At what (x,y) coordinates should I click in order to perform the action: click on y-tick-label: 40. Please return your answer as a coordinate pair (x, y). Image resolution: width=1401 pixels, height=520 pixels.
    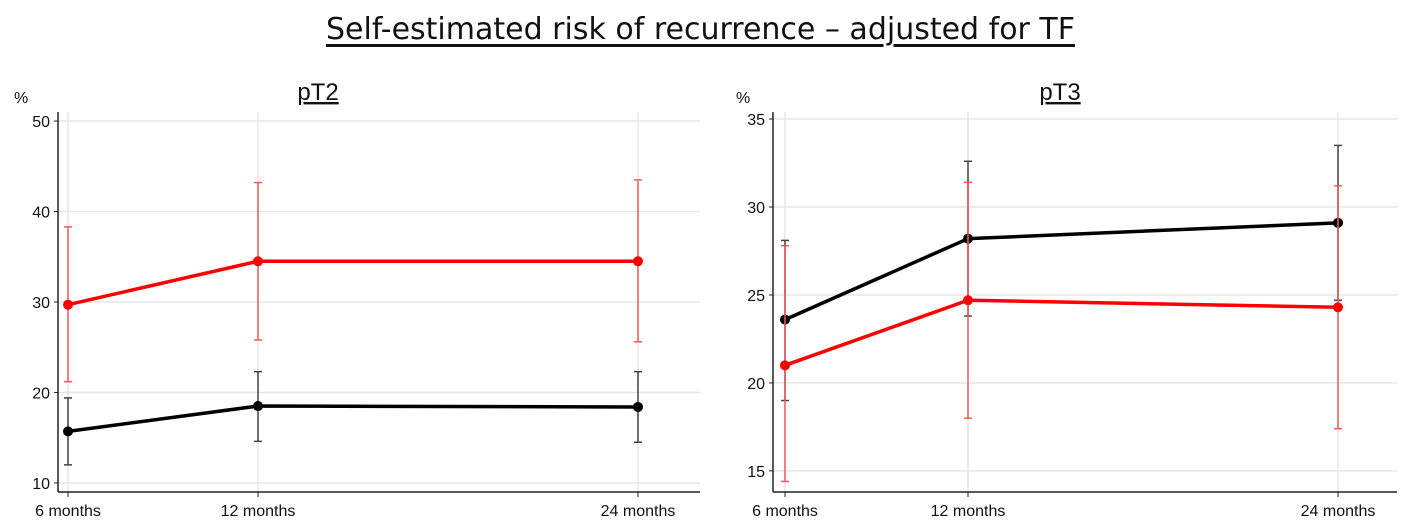
    Looking at the image, I should click on (41, 213).